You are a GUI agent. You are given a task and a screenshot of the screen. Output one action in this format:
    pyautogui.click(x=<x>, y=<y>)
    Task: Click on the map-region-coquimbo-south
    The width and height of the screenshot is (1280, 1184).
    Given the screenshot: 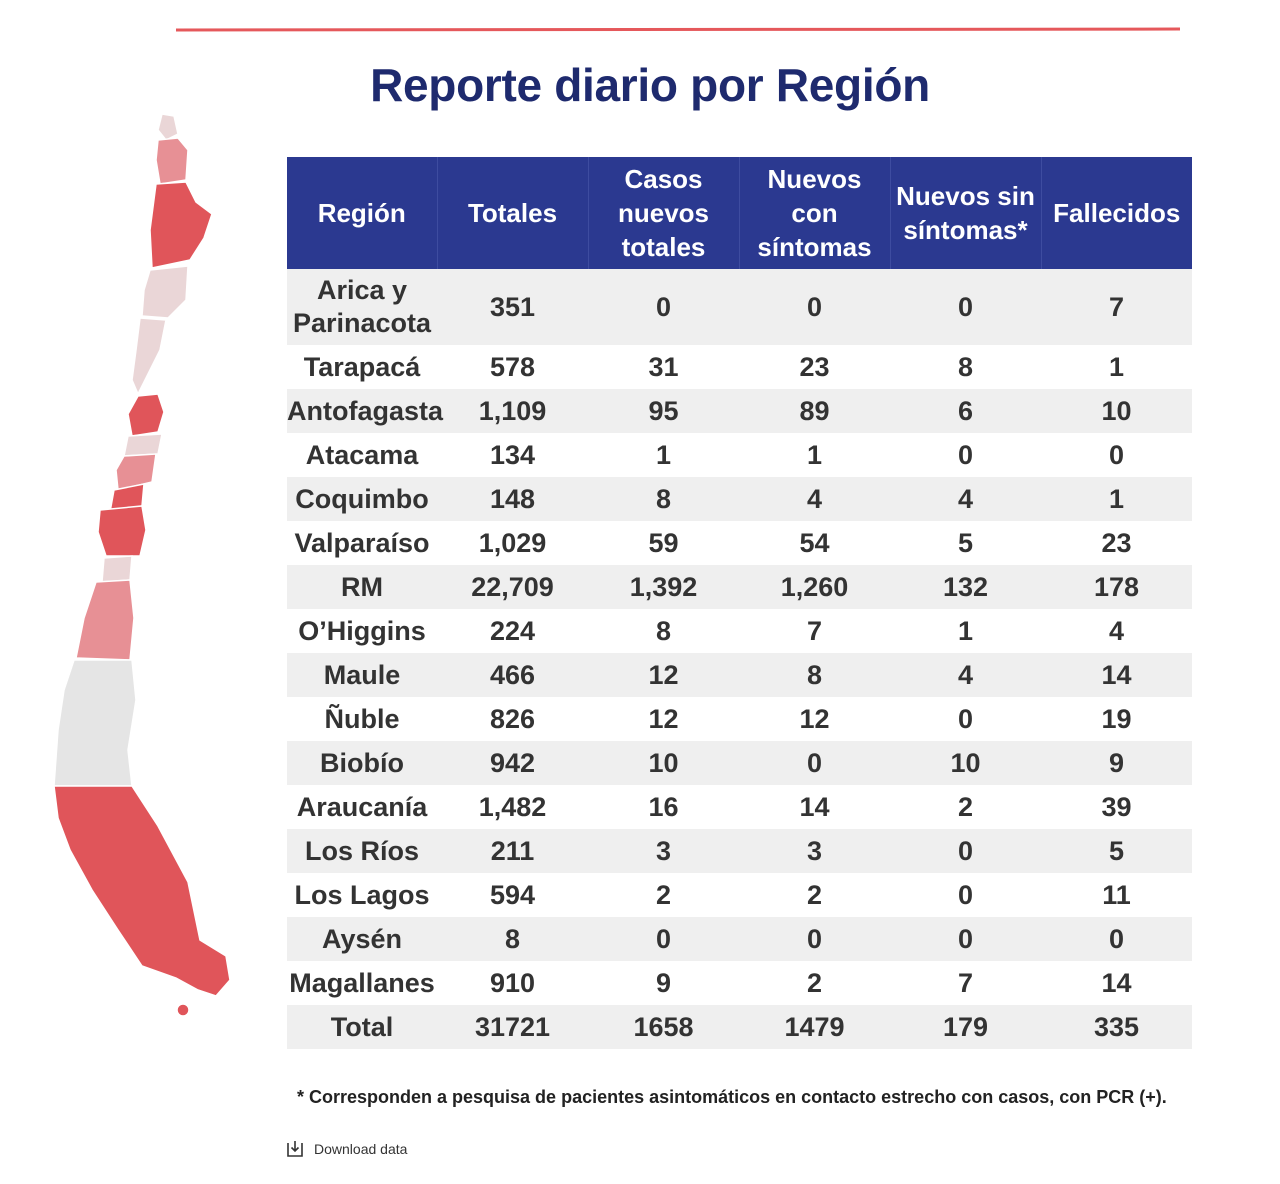 What is the action you would take?
    pyautogui.click(x=143, y=445)
    